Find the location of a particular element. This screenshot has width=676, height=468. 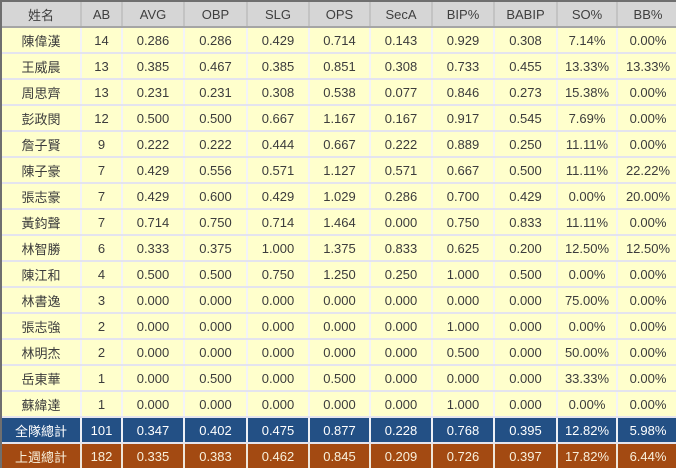

player-name-cell: 黃鈞聲 is located at coordinates (42, 222).